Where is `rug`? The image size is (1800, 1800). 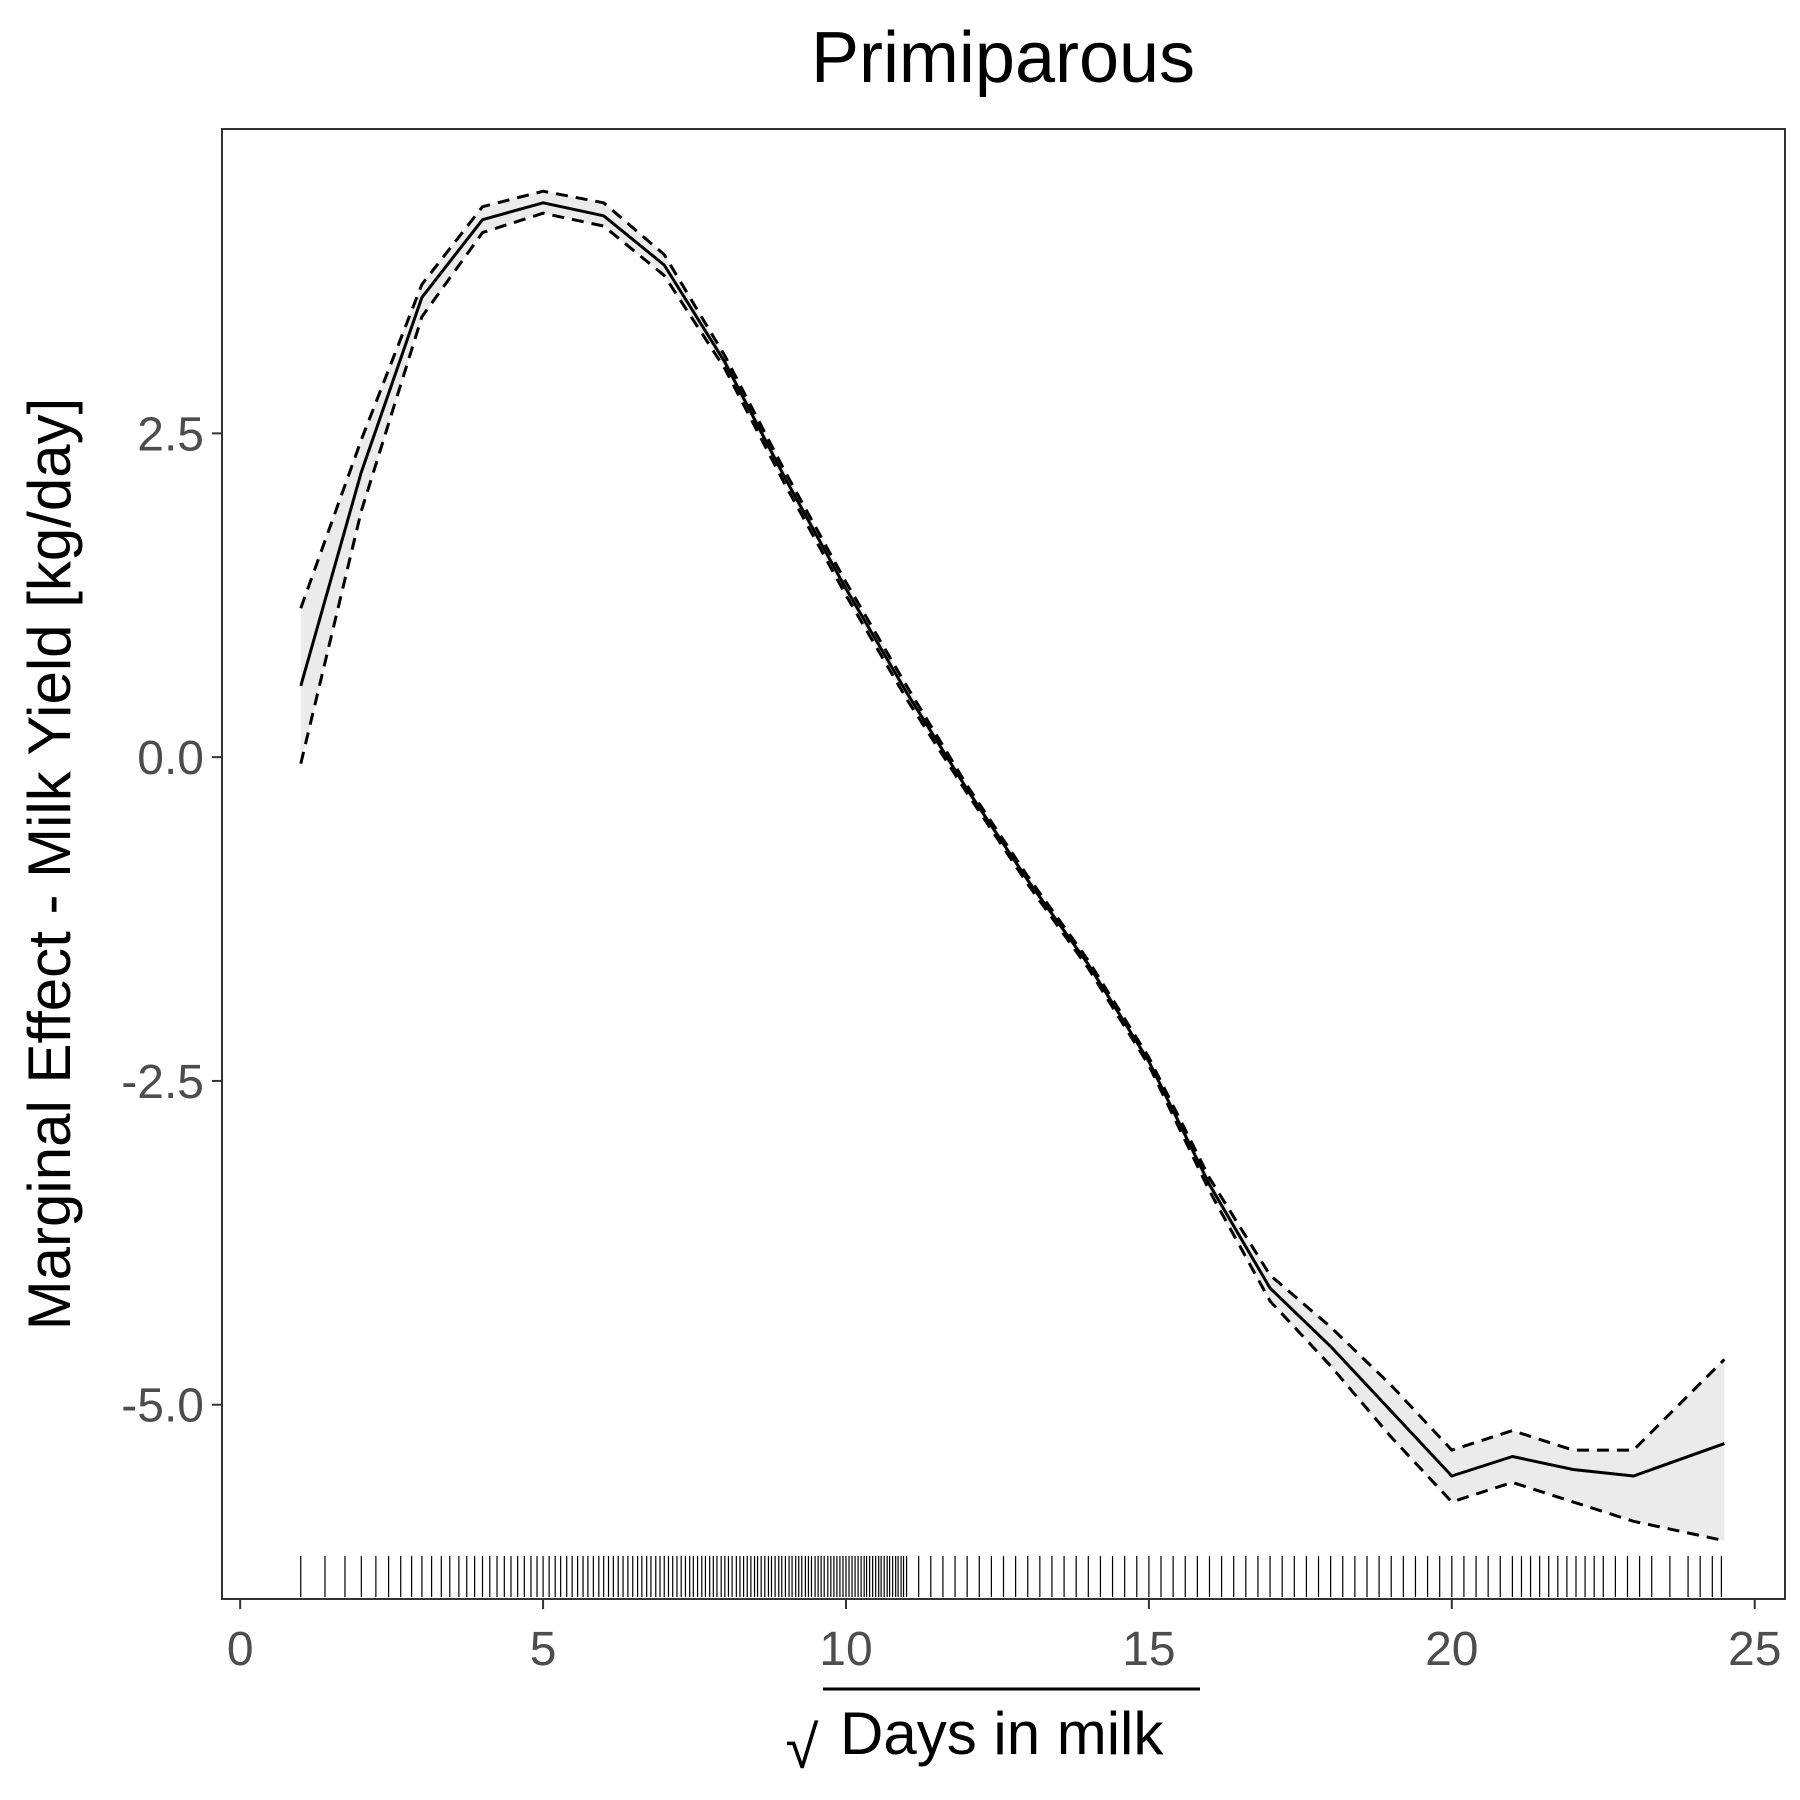
rug is located at coordinates (1011, 1576).